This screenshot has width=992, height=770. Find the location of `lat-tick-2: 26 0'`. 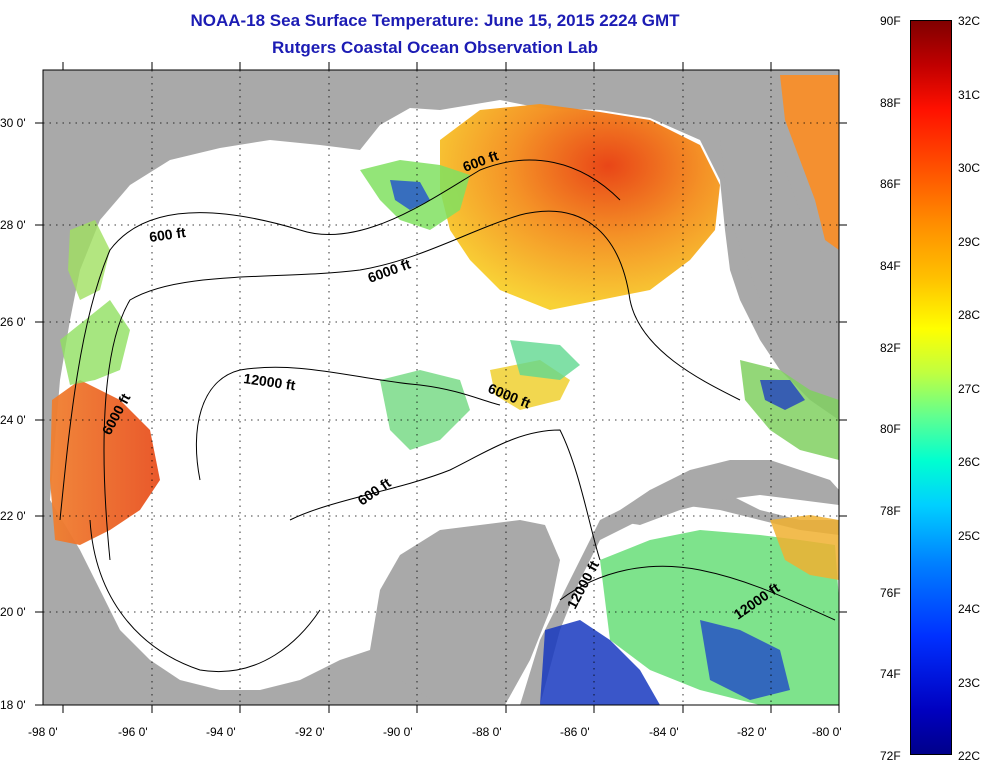

lat-tick-2: 26 0' is located at coordinates (13, 322).